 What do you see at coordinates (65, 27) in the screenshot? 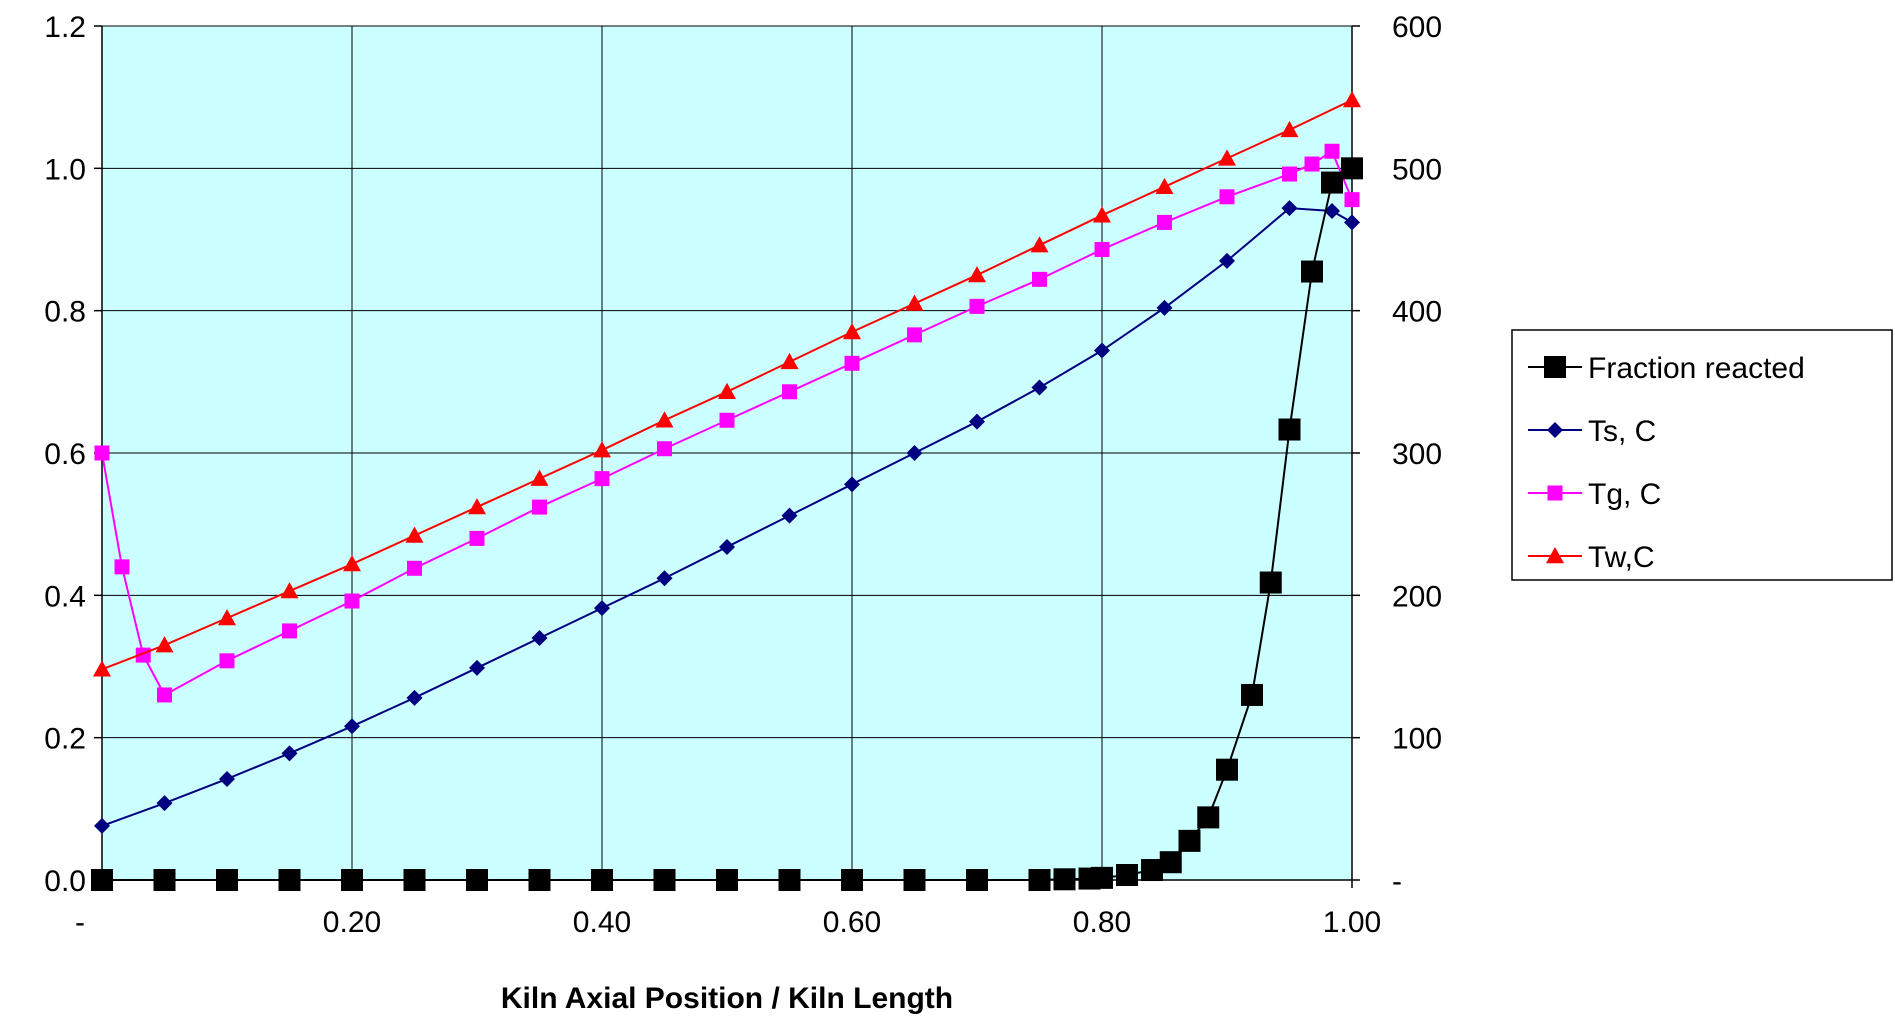
I see `y-left-tick-label: 1.2` at bounding box center [65, 27].